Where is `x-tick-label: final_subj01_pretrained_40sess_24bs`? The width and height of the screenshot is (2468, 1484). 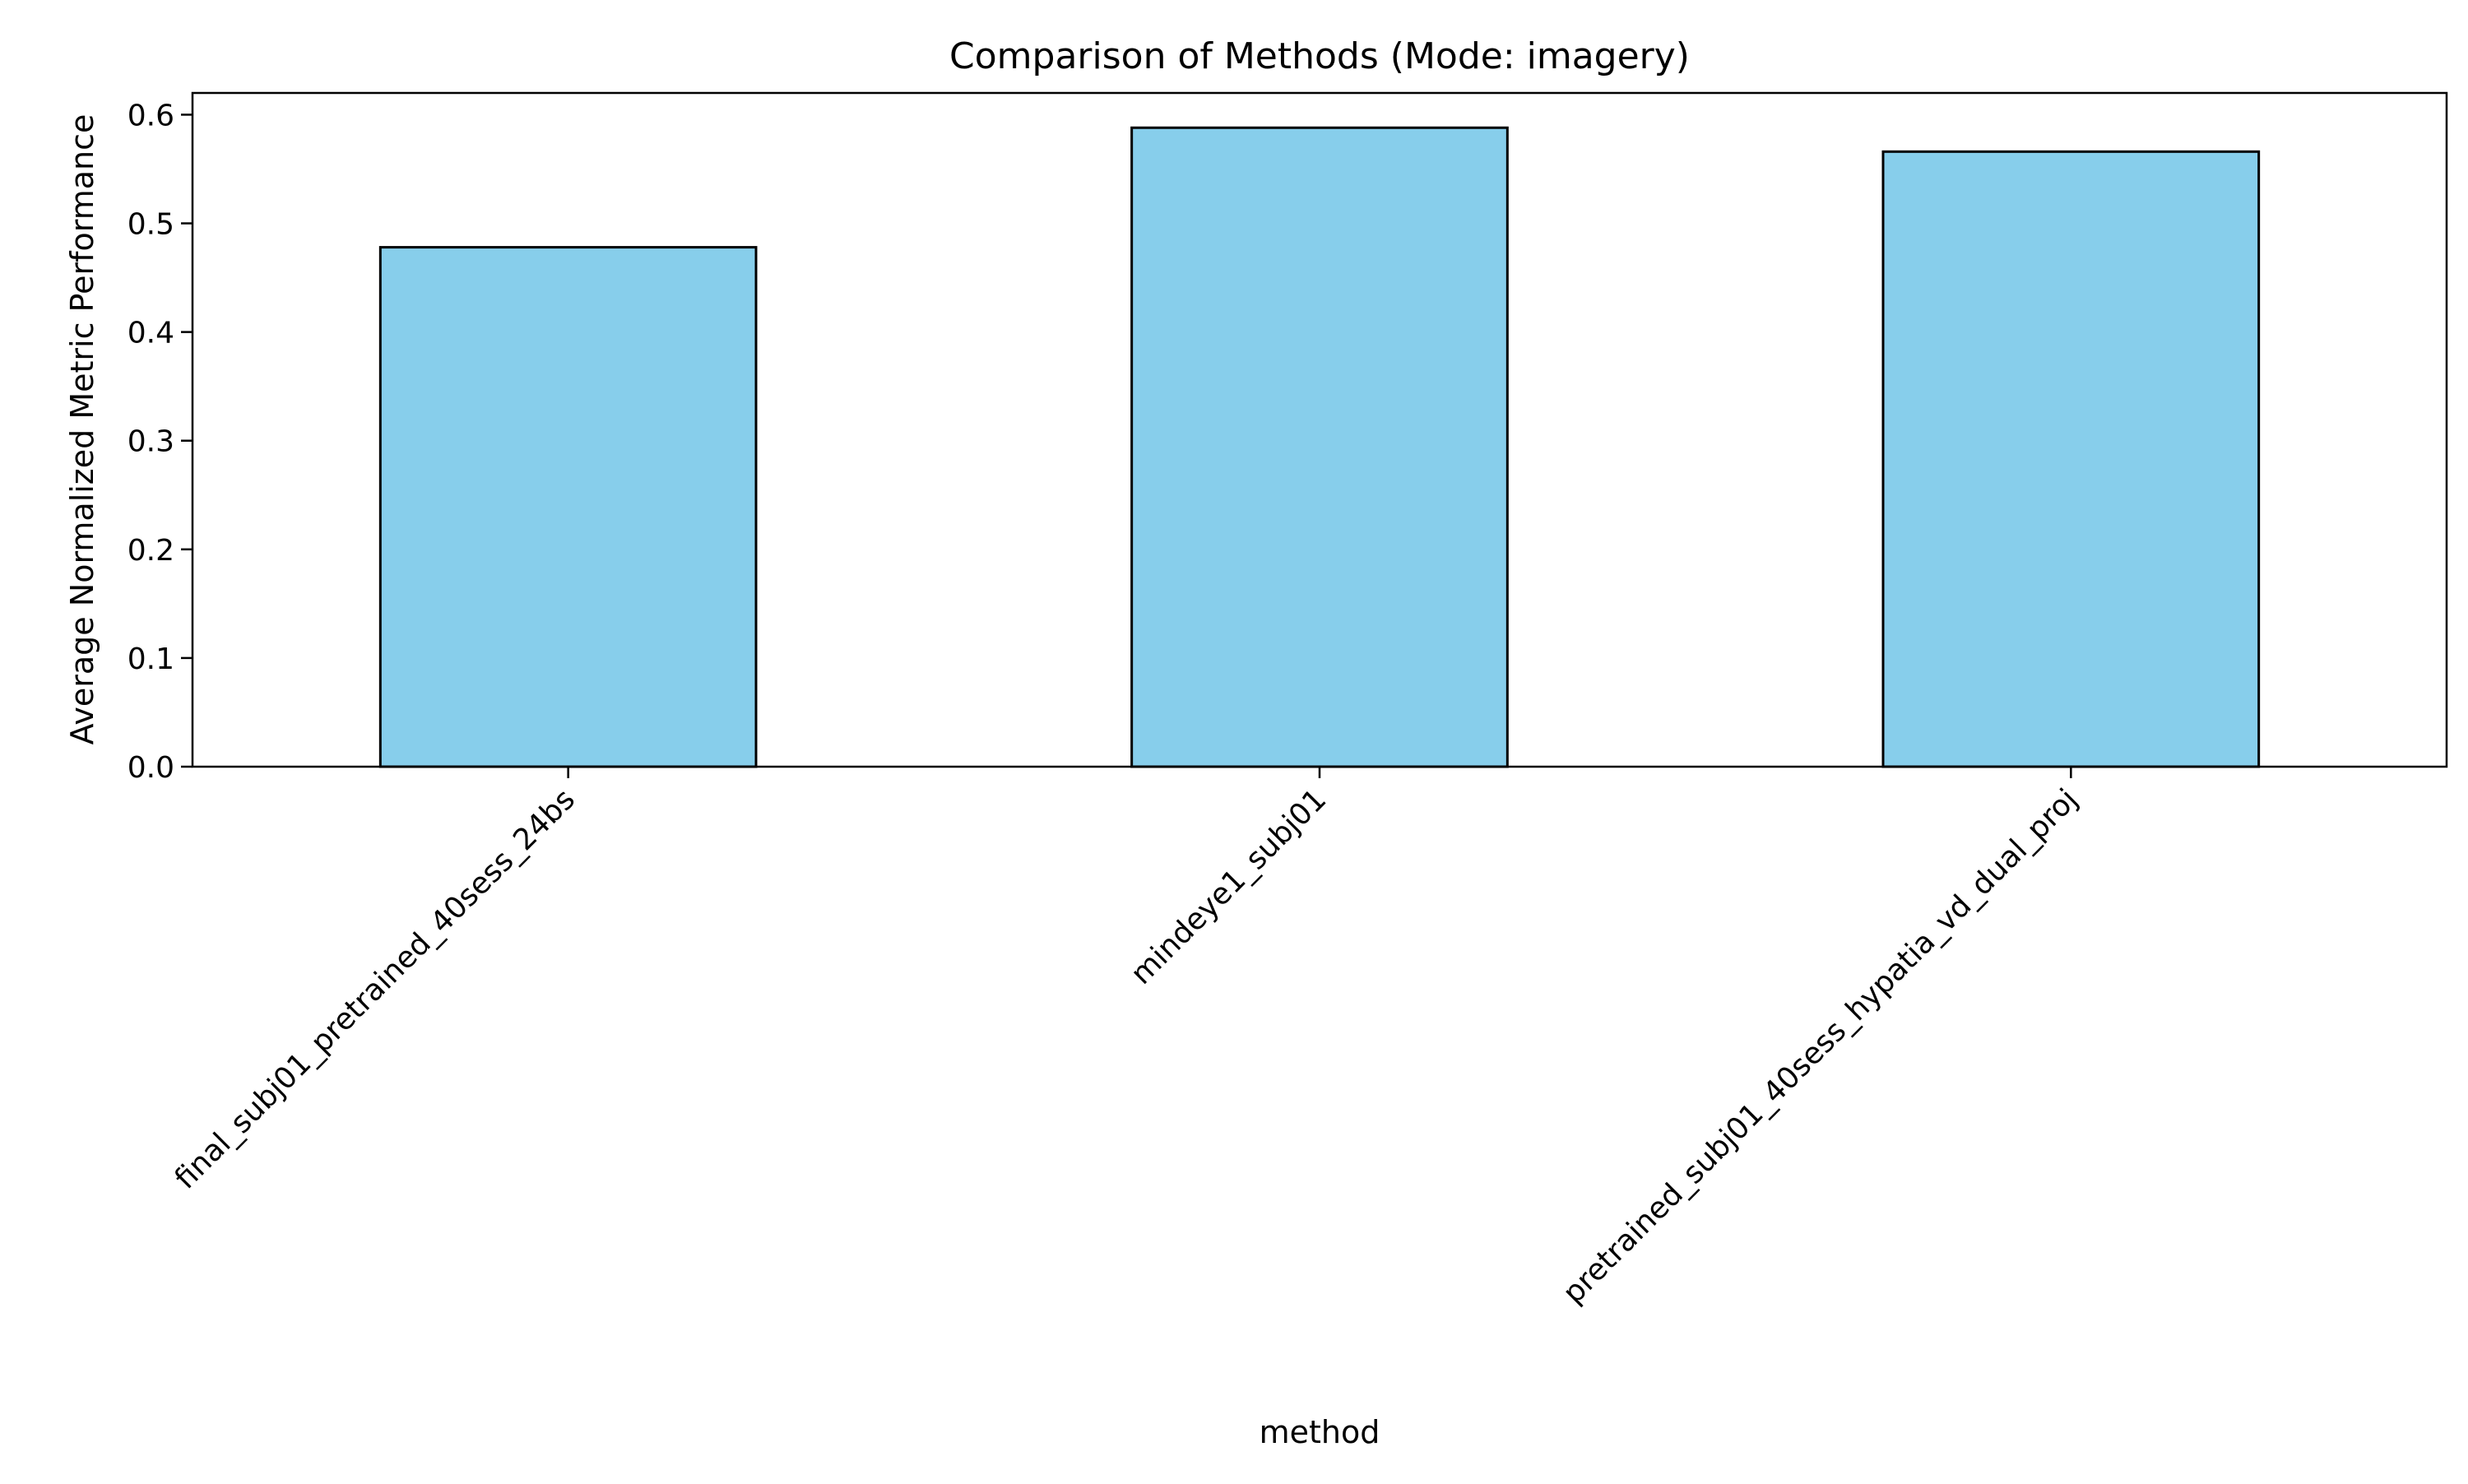
x-tick-label: final_subj01_pretrained_40sess_24bs is located at coordinates (375, 988).